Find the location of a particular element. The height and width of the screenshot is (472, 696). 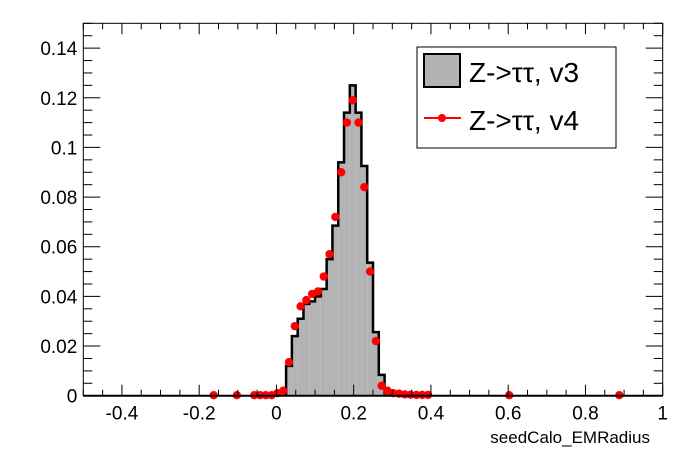

x-tick-label: 0 is located at coordinates (276, 414).